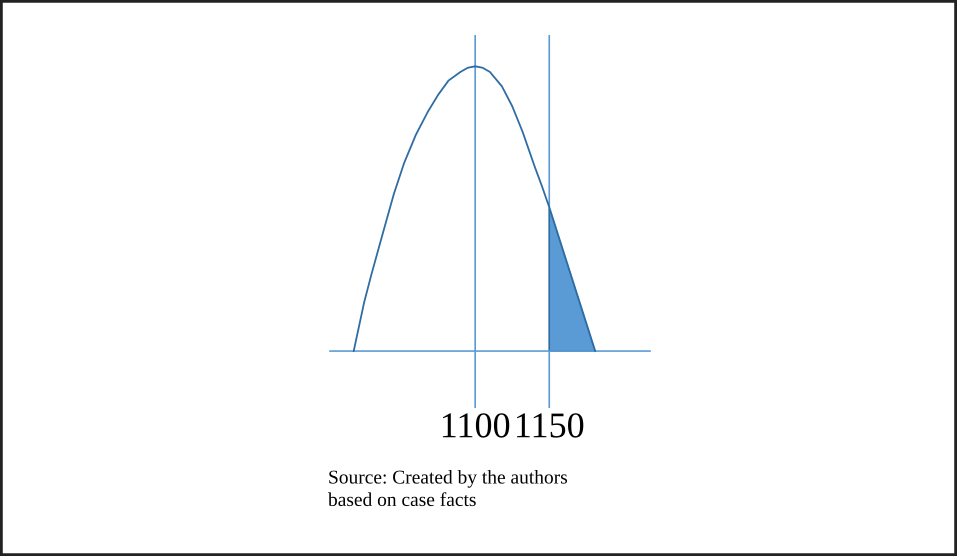 The height and width of the screenshot is (556, 957). What do you see at coordinates (476, 425) in the screenshot?
I see `x-tick-label: 1100` at bounding box center [476, 425].